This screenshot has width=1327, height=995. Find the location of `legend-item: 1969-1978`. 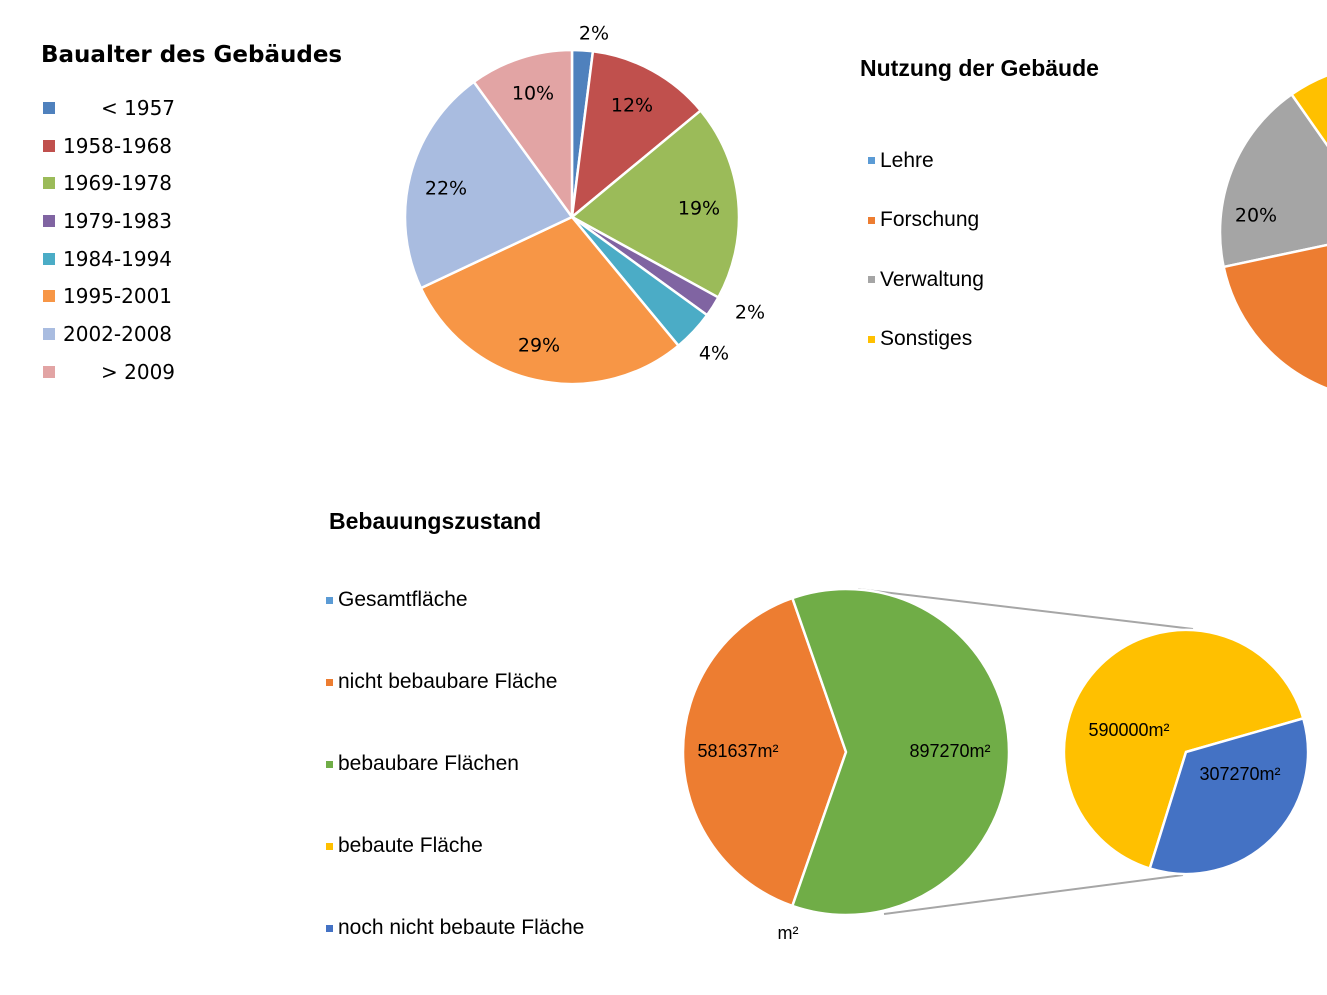

legend-item: 1969-1978 is located at coordinates (109, 183).